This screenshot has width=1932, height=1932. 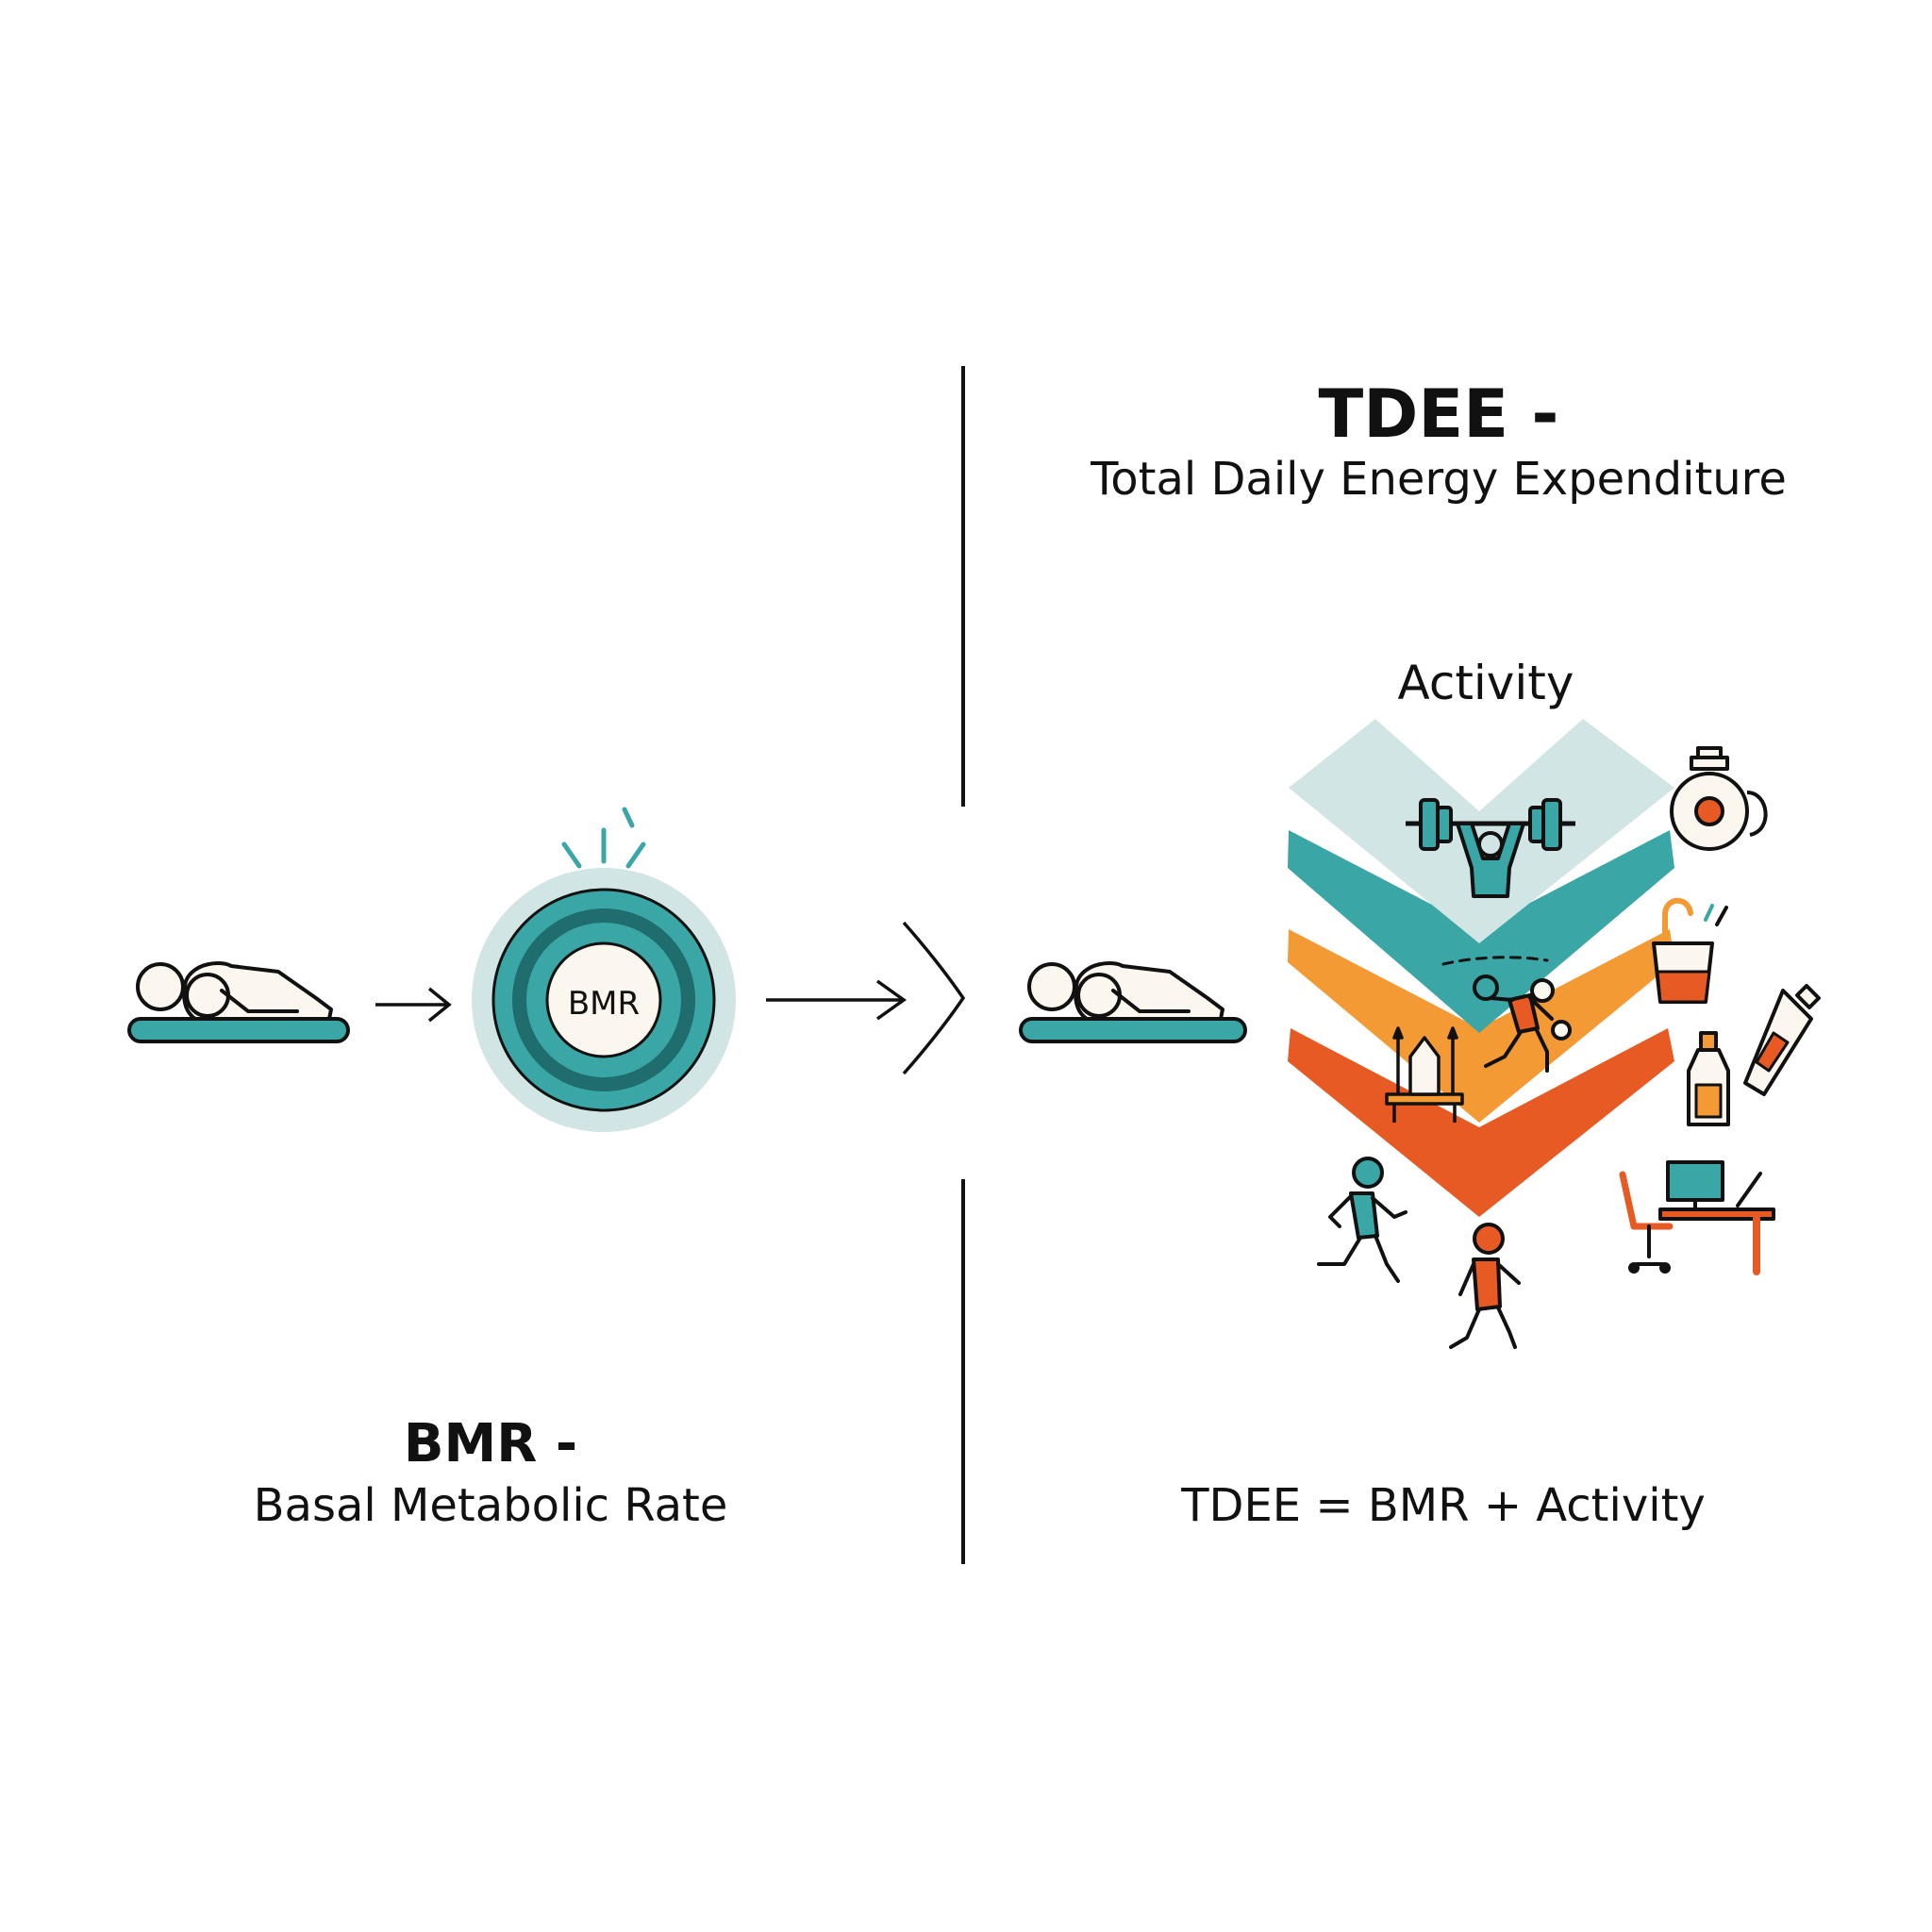 What do you see at coordinates (1697, 1217) in the screenshot?
I see `desk-computer-icon` at bounding box center [1697, 1217].